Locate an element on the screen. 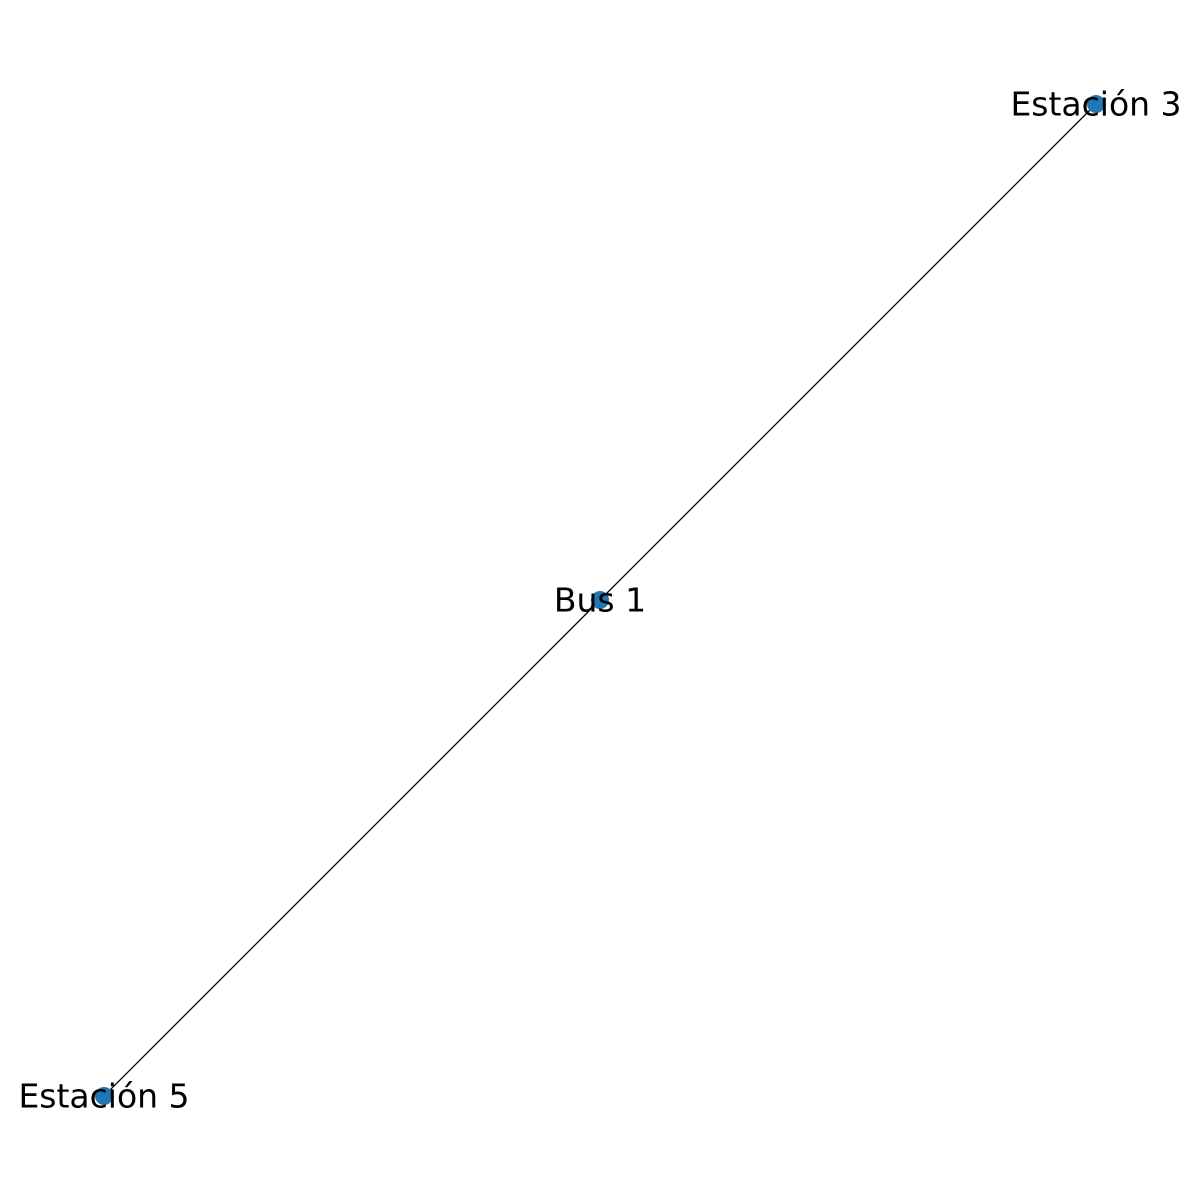 Image resolution: width=1200 pixels, height=1200 pixels. node-label-estacion-3: Estación 3 is located at coordinates (1095, 104).